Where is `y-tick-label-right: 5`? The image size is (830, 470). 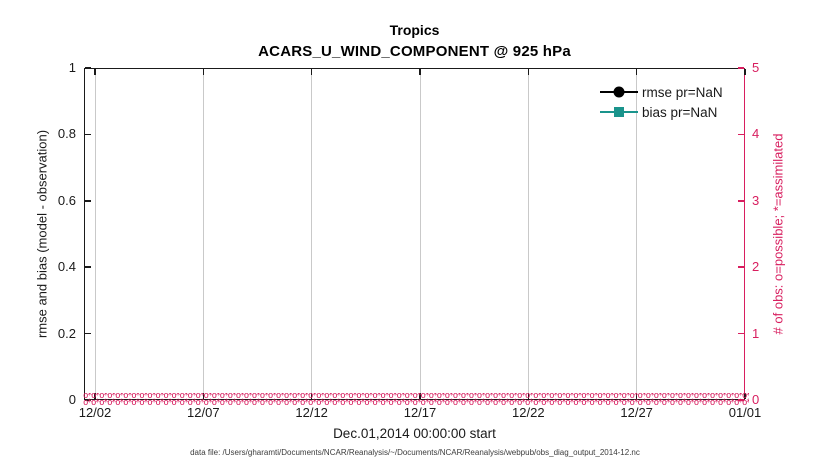
y-tick-label-right: 5 is located at coordinates (756, 67).